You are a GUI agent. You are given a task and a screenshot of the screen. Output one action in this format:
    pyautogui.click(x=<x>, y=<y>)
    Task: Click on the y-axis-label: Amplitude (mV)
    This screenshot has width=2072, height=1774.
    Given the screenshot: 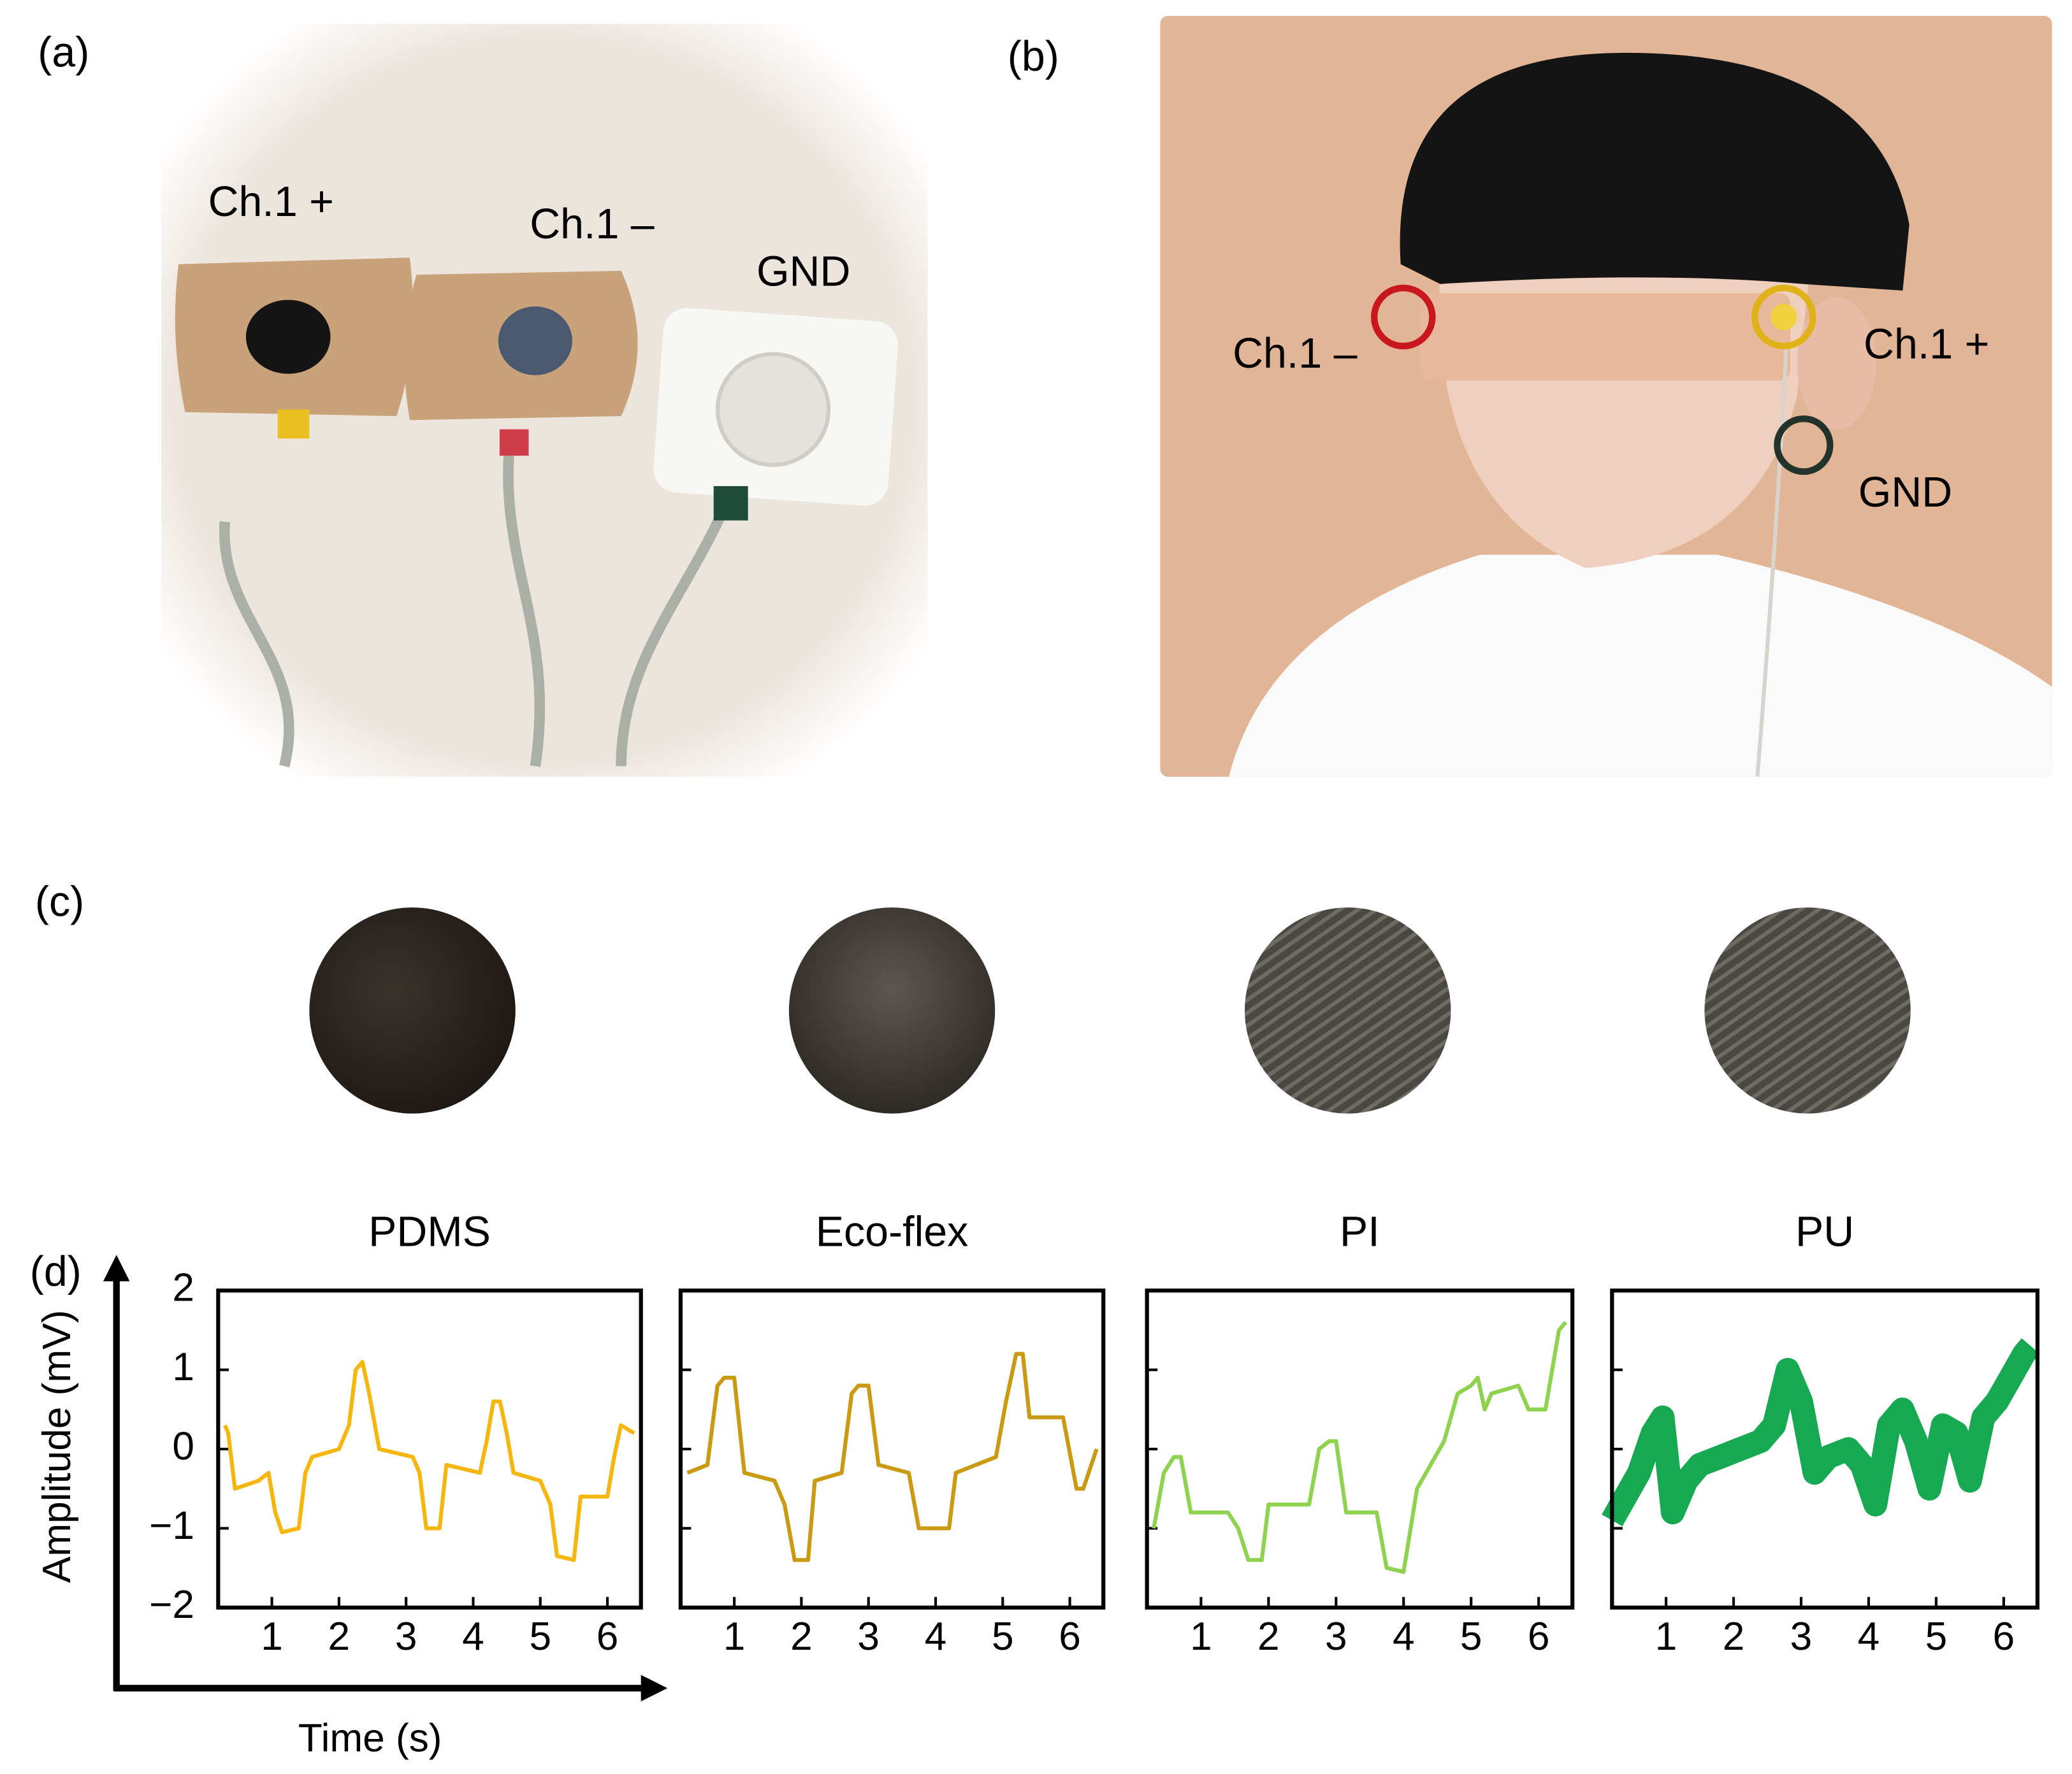 What is the action you would take?
    pyautogui.click(x=57, y=1446)
    